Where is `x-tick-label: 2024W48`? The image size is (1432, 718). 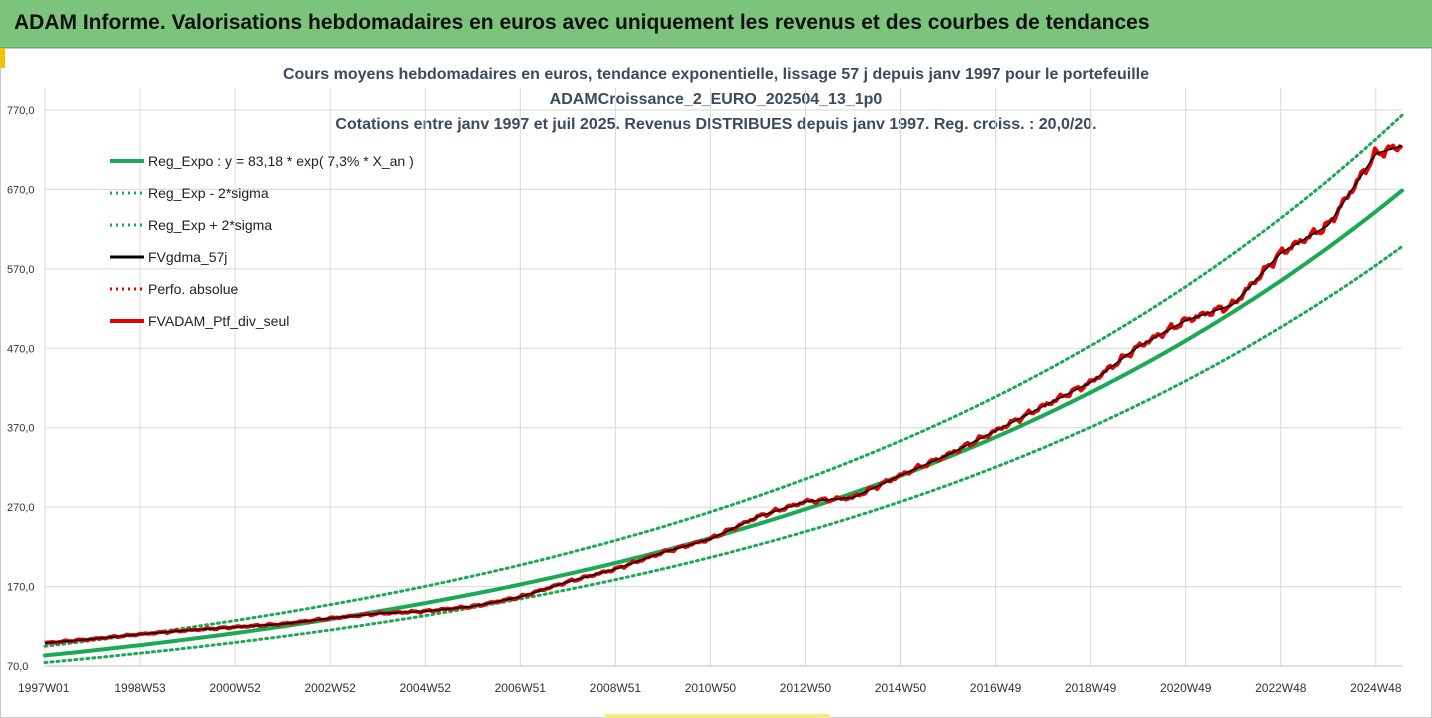 x-tick-label: 2024W48 is located at coordinates (1376, 688).